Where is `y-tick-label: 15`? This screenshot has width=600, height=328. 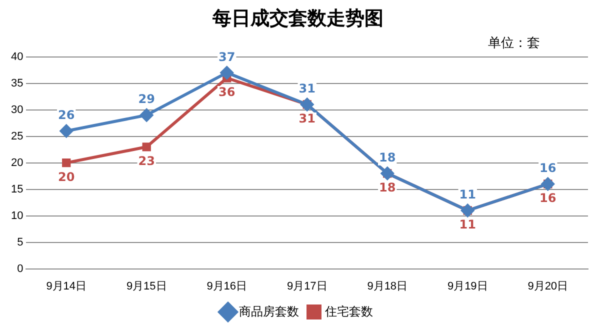
y-tick-label: 15 is located at coordinates (17, 189).